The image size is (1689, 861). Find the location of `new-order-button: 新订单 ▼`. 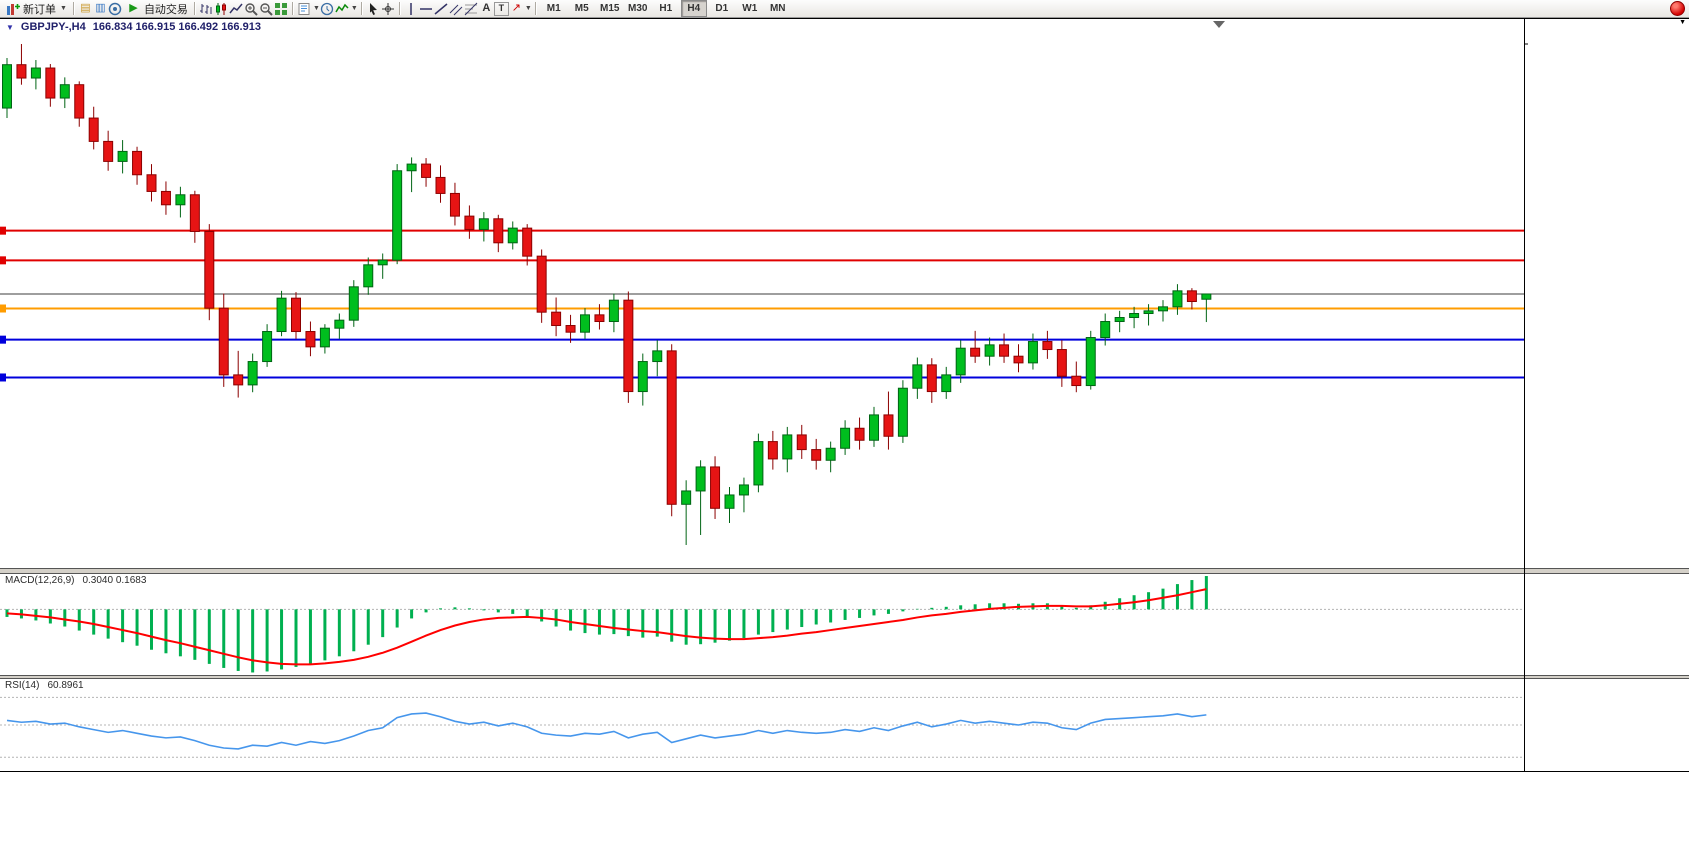

new-order-button: 新订单 ▼ is located at coordinates (36, 9).